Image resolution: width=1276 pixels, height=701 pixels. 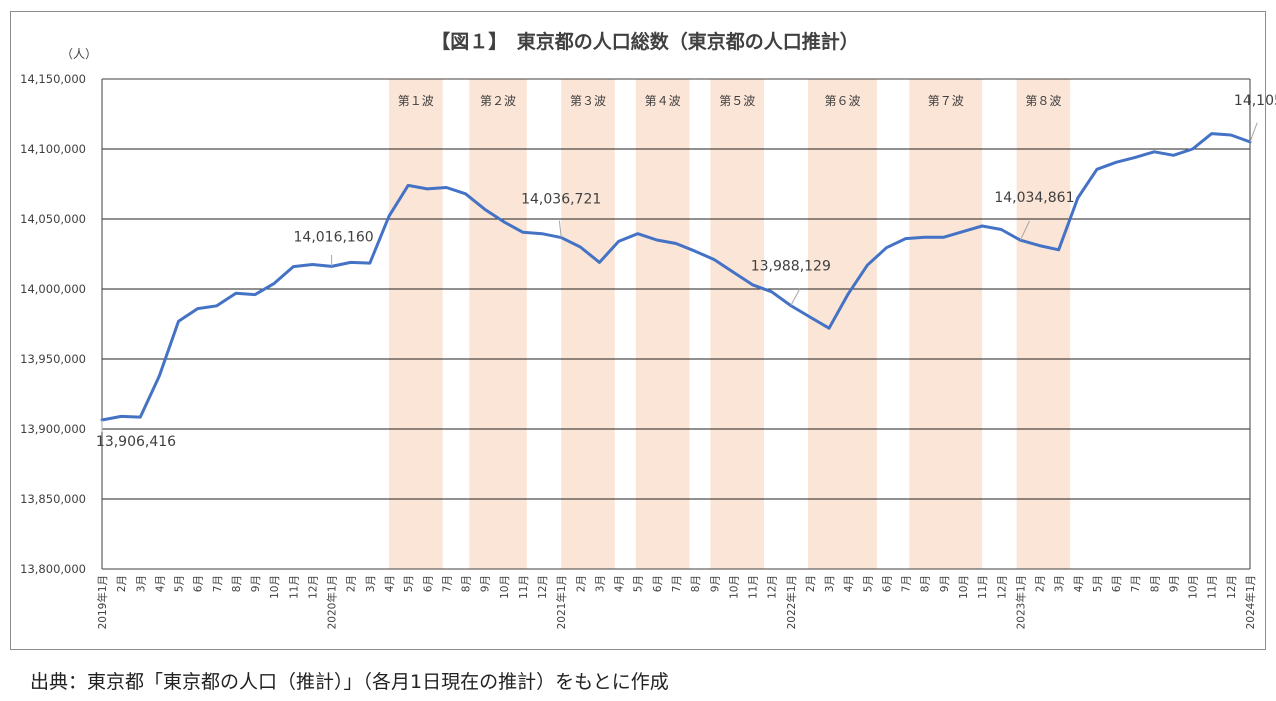 What do you see at coordinates (663, 101) in the screenshot?
I see `wave-band-label: 第４波` at bounding box center [663, 101].